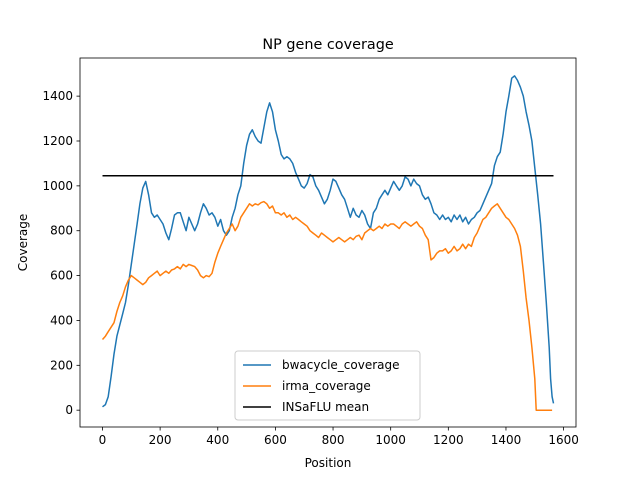 The image size is (640, 480). Describe the element at coordinates (506, 440) in the screenshot. I see `x-tick-label: 1400` at that location.